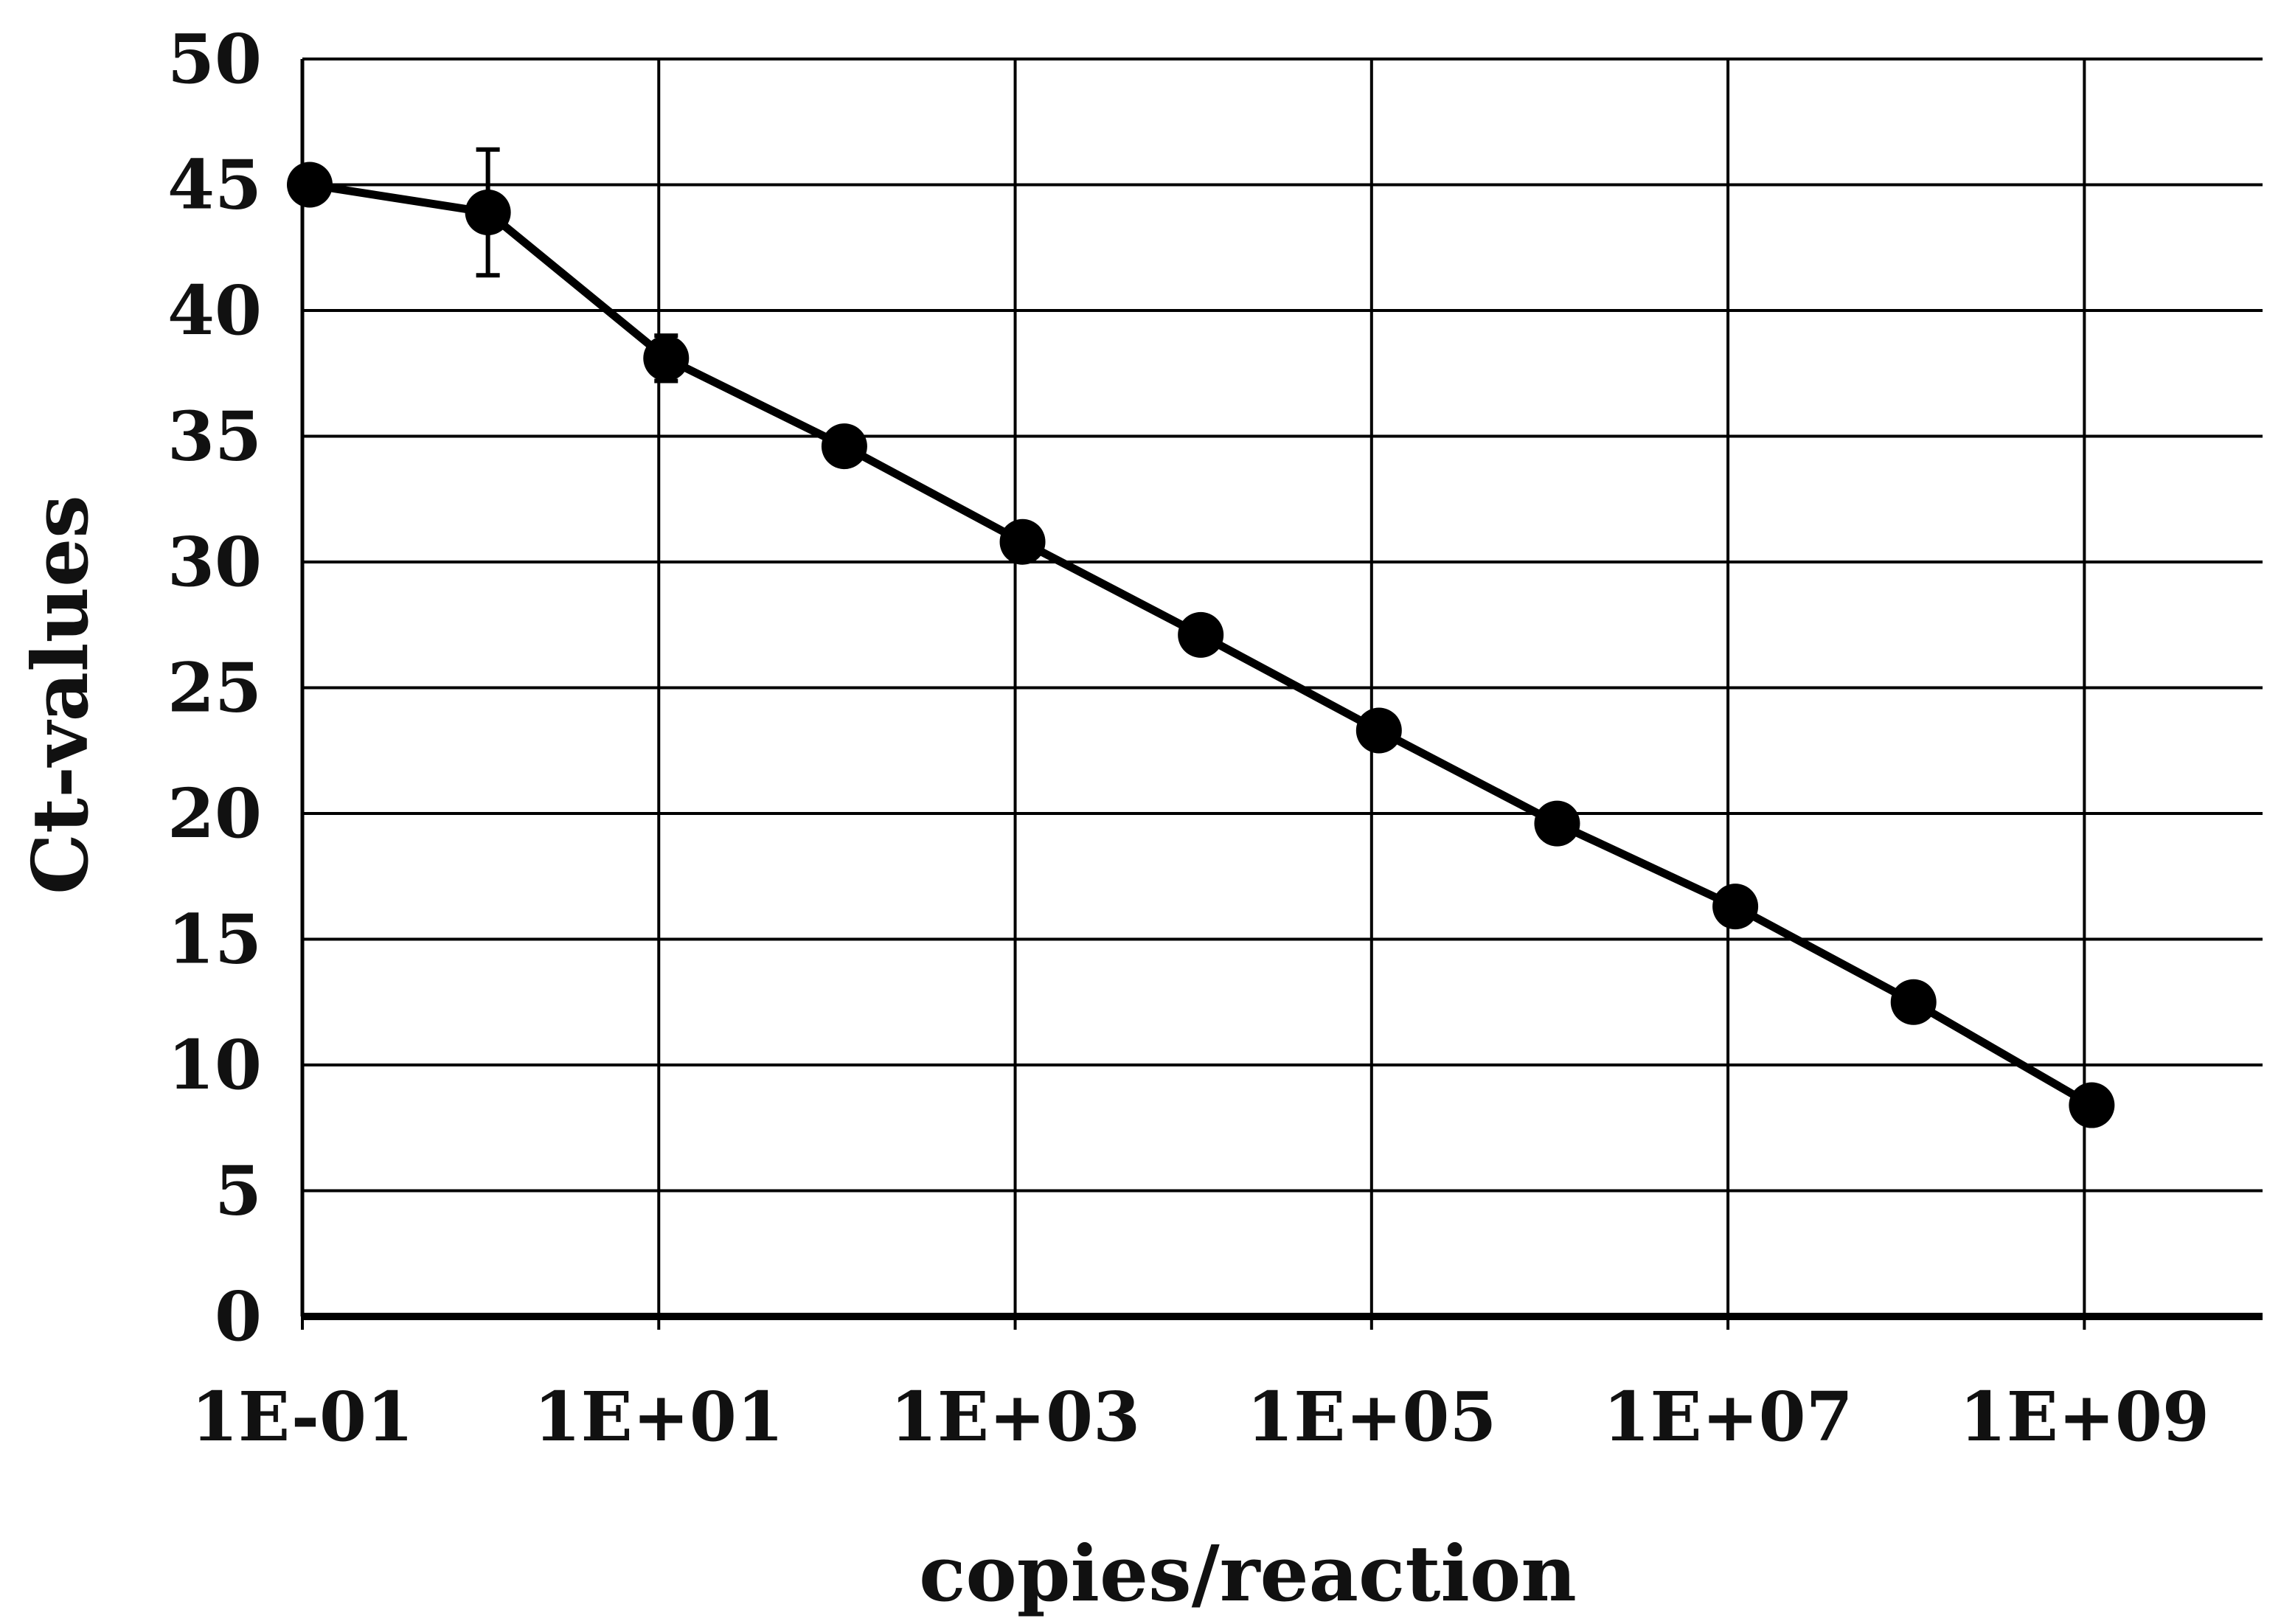 Image resolution: width=2281 pixels, height=1624 pixels. I want to click on x-tick-label-5: 1E+09, so click(2084, 1417).